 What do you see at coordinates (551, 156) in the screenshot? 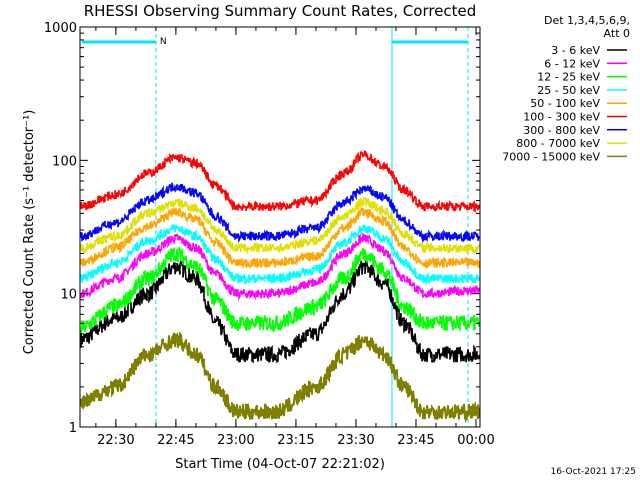
I see `legend-label: 7000 - 15000 keV` at bounding box center [551, 156].